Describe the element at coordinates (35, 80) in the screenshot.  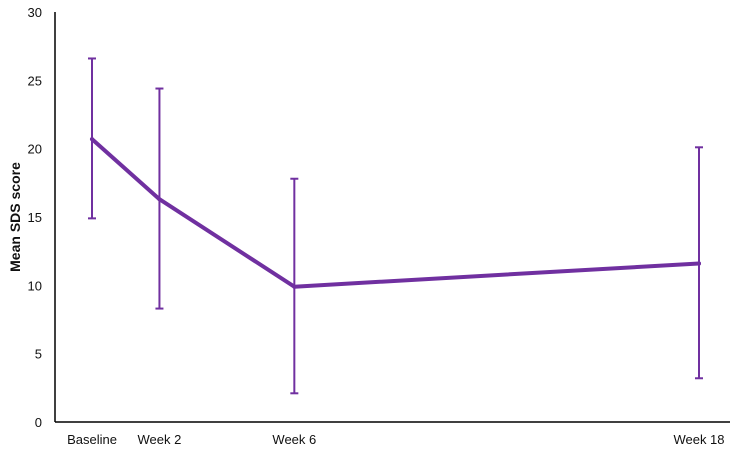
I see `y-tick-label: 25` at that location.